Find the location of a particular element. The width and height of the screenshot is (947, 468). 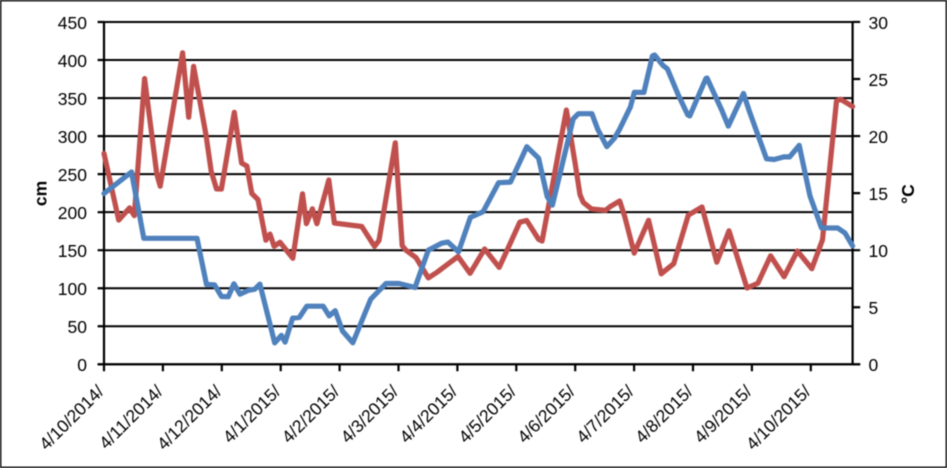

svg-text: °C is located at coordinates (908, 194).